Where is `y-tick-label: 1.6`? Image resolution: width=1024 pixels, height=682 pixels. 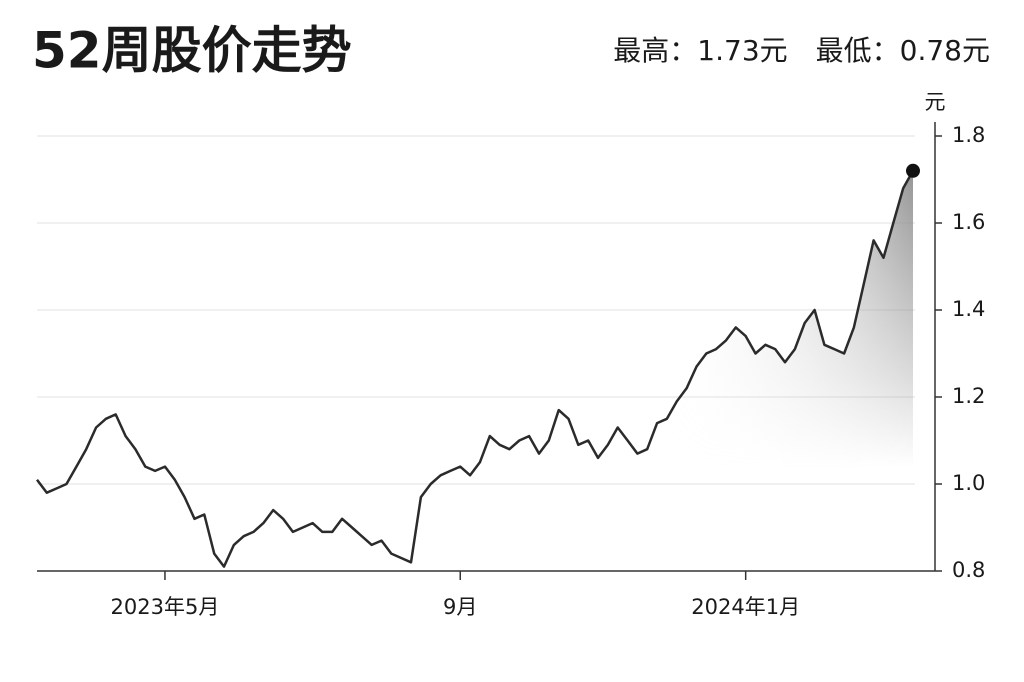 y-tick-label: 1.6 is located at coordinates (968, 222).